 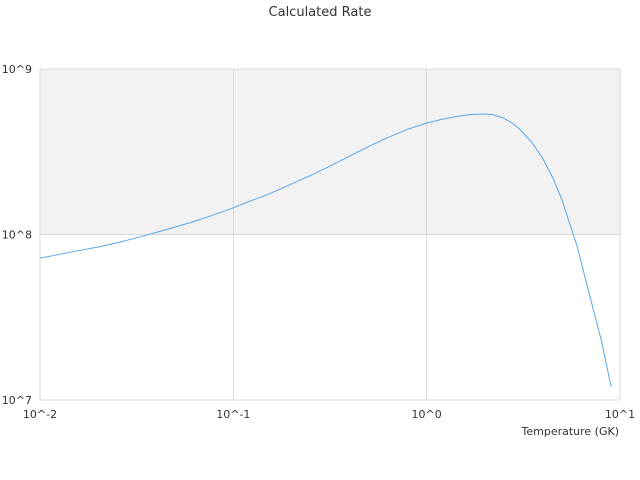 What do you see at coordinates (620, 414) in the screenshot?
I see `x-tick-label: 10^1` at bounding box center [620, 414].